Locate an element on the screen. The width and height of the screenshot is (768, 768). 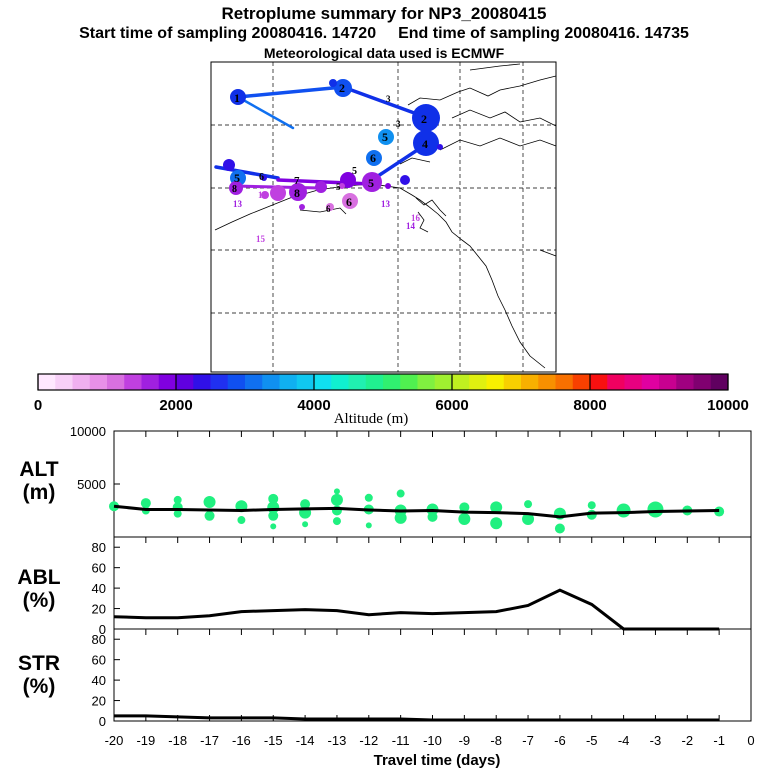
str-y-ticks: 0 20 40 60 80 is located at coordinates (106, 680).